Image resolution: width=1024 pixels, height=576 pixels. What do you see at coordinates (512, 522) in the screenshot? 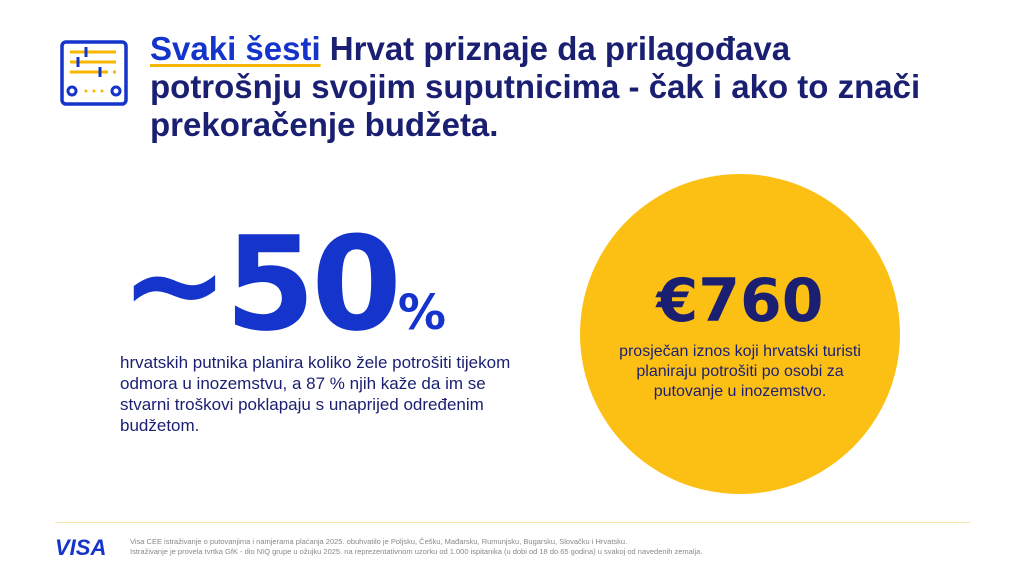
I see `footer-divider` at bounding box center [512, 522].